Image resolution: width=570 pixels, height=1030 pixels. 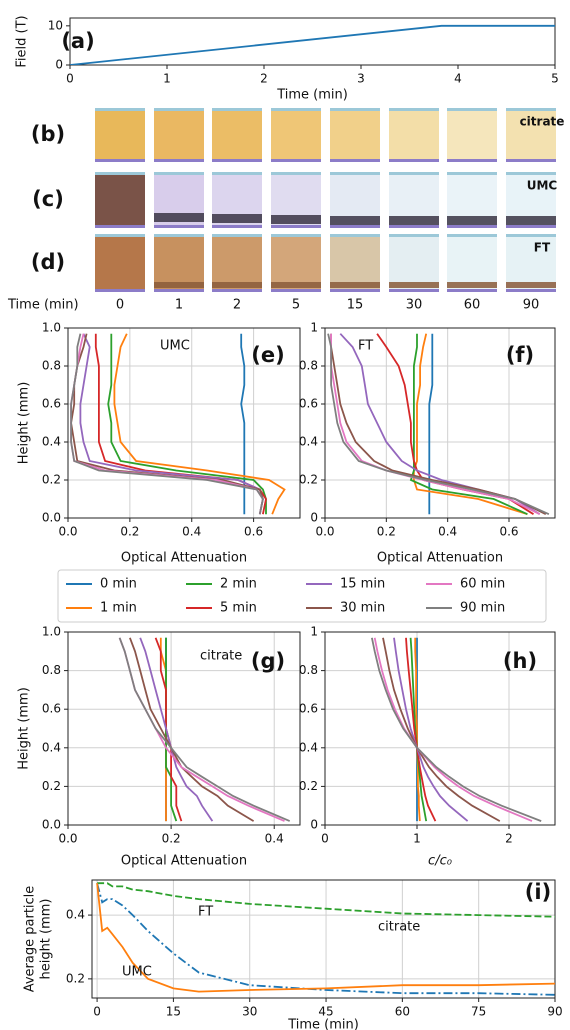 I want to click on panel-label: (h), so click(x=520, y=661).